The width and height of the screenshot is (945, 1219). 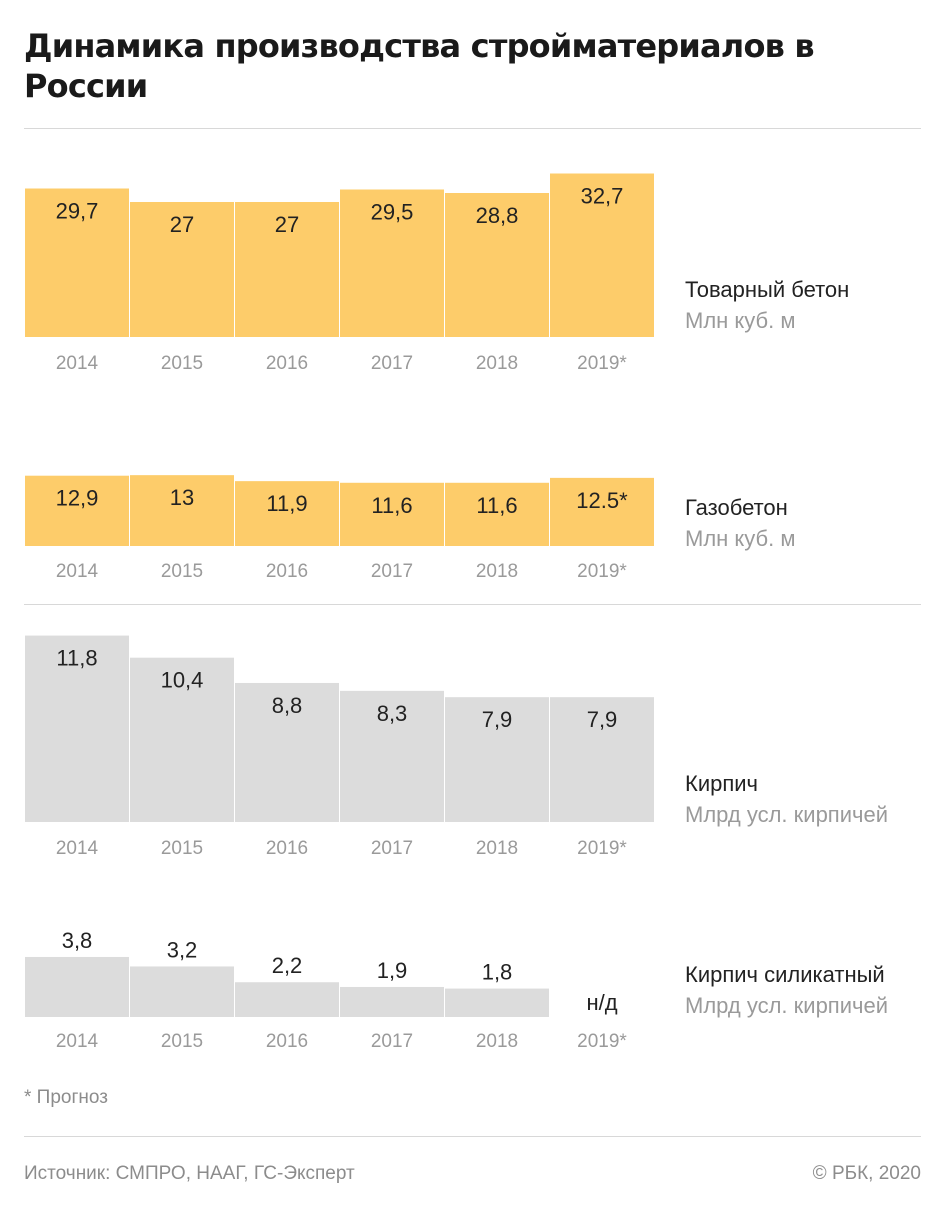 What do you see at coordinates (182, 949) in the screenshot?
I see `bar-value-label: 3,2` at bounding box center [182, 949].